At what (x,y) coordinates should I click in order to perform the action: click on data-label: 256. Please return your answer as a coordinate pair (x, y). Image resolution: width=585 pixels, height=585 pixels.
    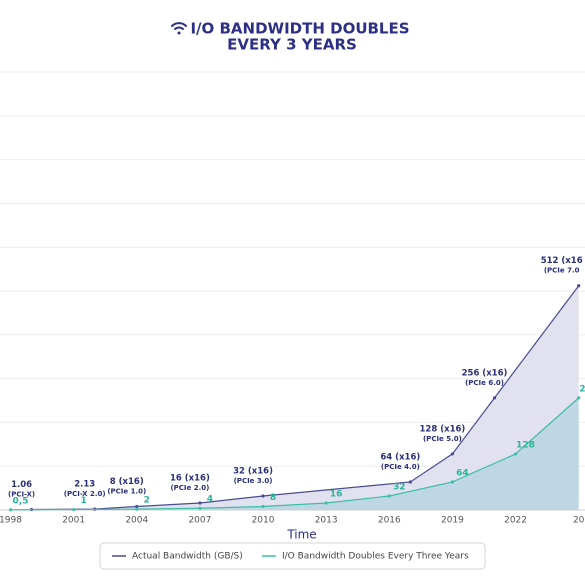
    Looking at the image, I should click on (582, 389).